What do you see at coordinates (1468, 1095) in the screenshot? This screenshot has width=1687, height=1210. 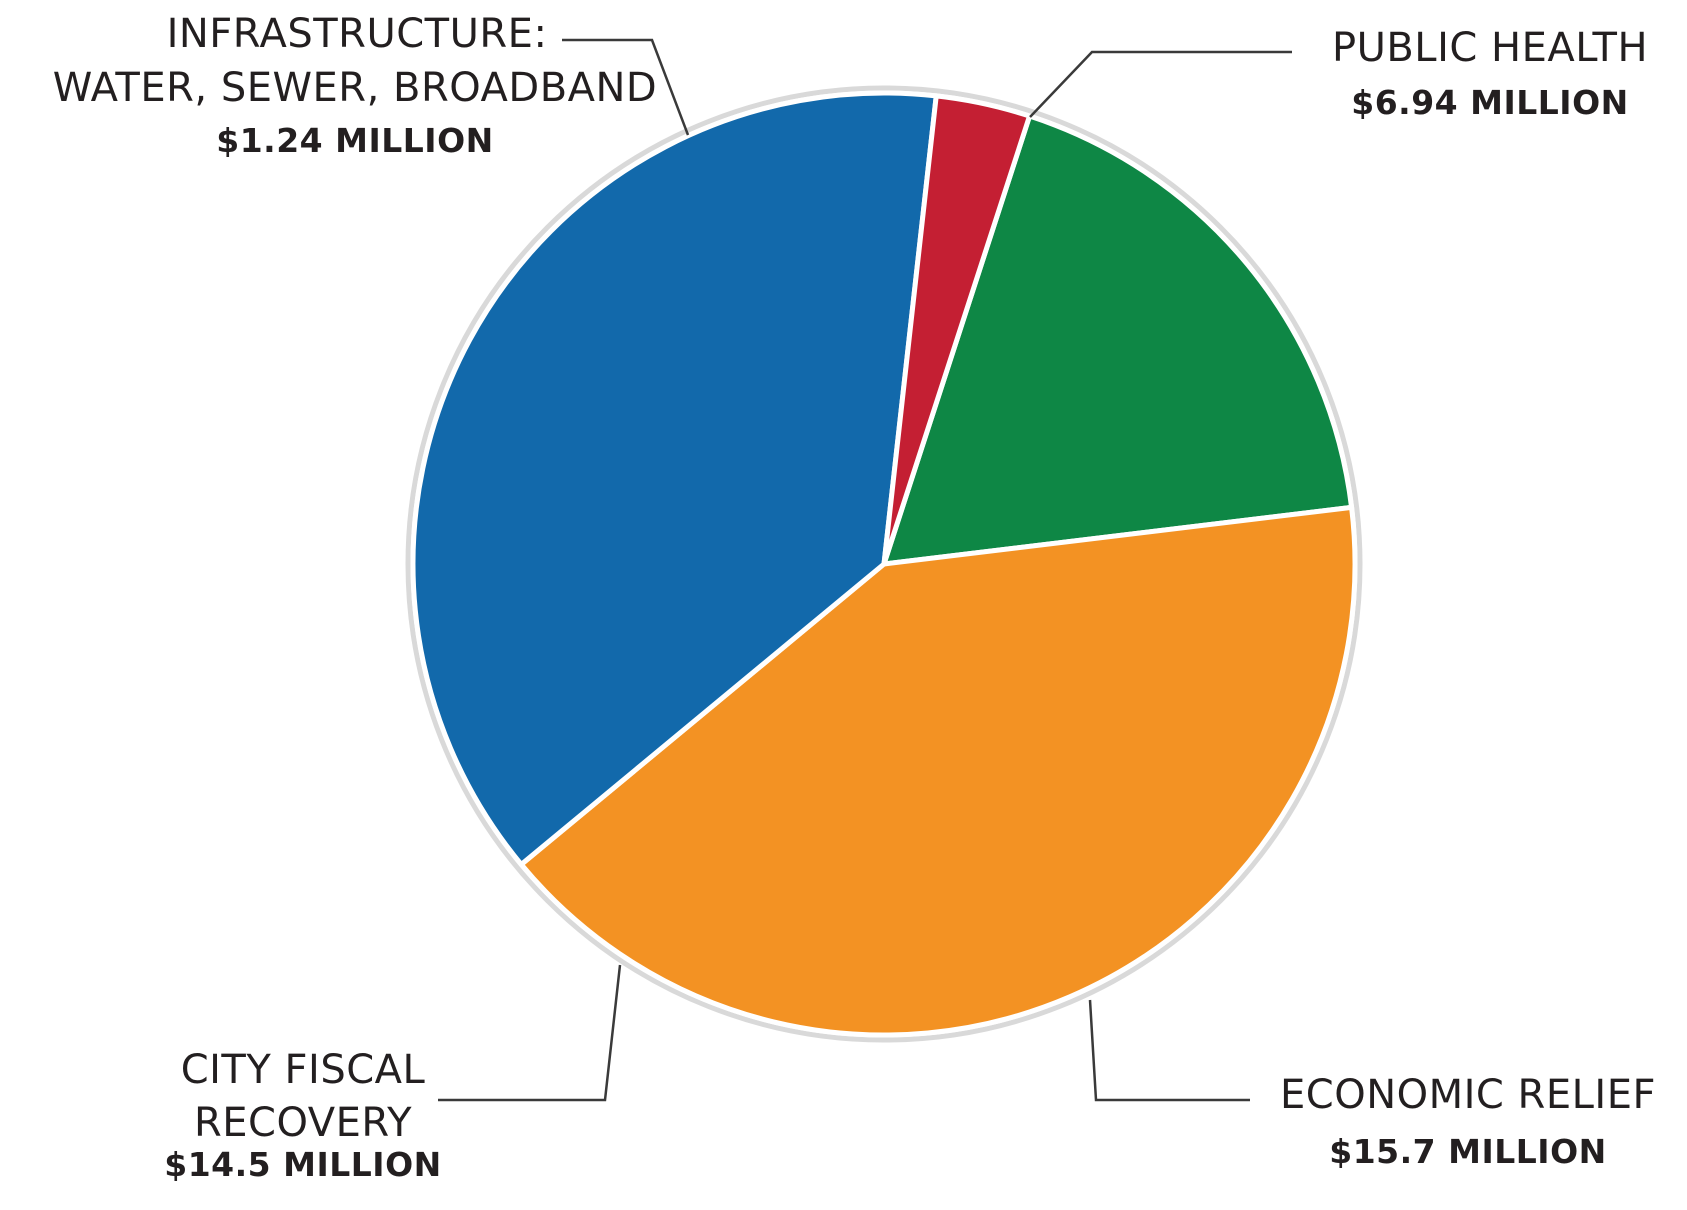 I see `slice-label-economic-relief: ECONOMIC RELIEF` at bounding box center [1468, 1095].